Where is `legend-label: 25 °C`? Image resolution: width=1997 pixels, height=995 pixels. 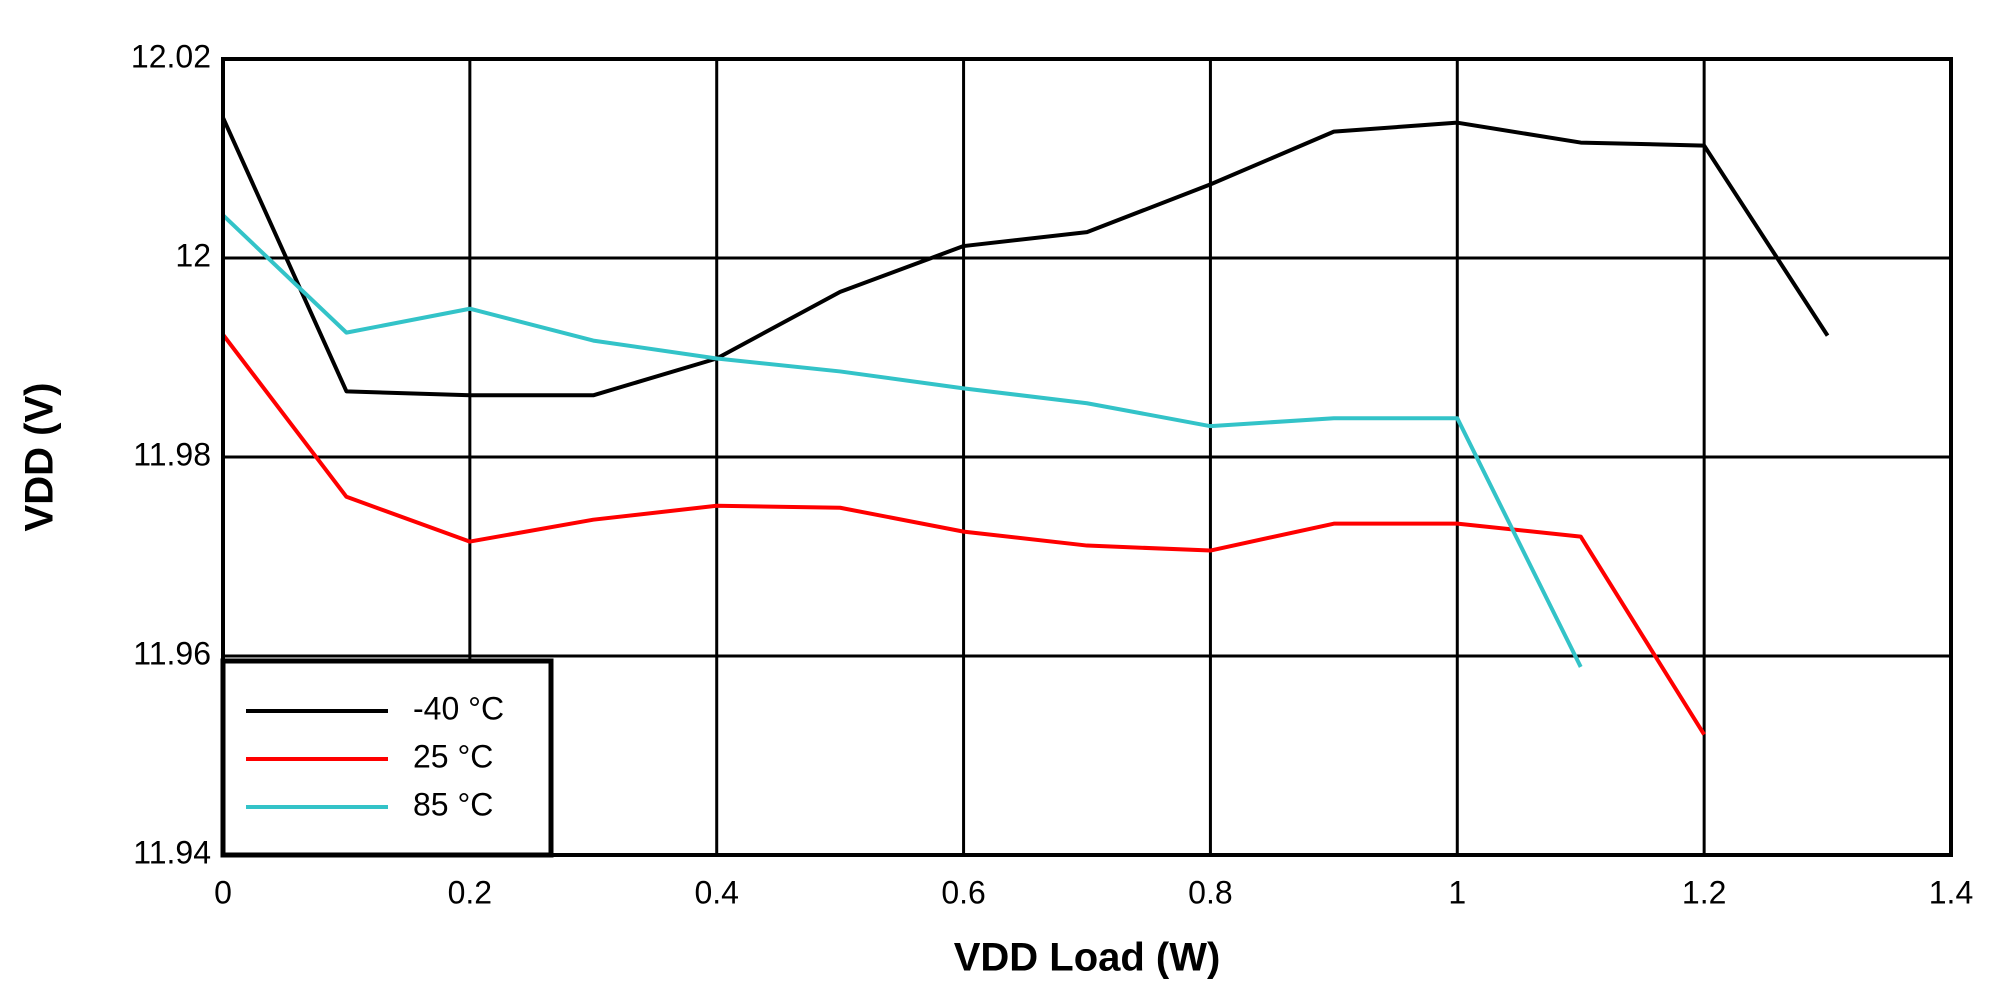 legend-label: 25 °C is located at coordinates (453, 756).